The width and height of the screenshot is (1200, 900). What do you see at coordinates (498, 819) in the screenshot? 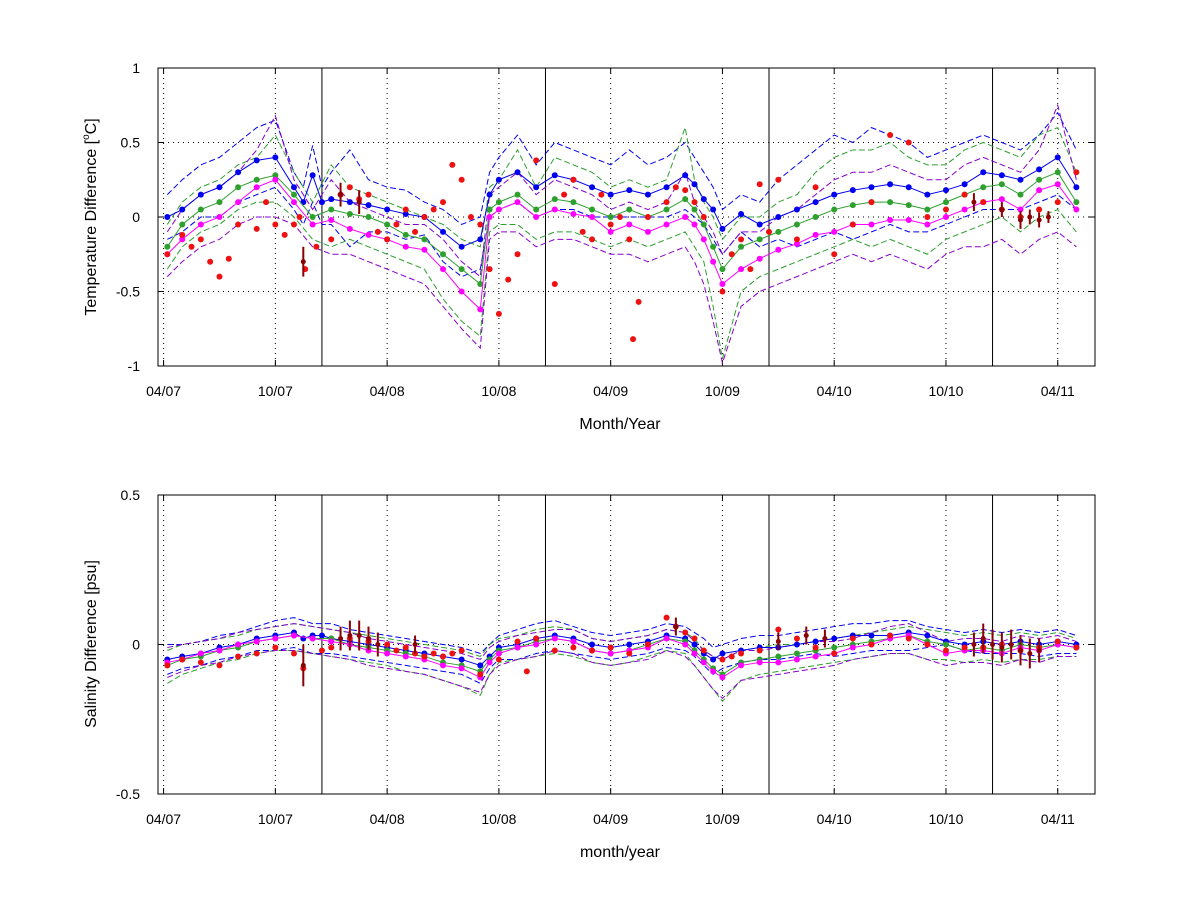
I see `salinity-x-tick-label-3: 10/08` at bounding box center [498, 819].